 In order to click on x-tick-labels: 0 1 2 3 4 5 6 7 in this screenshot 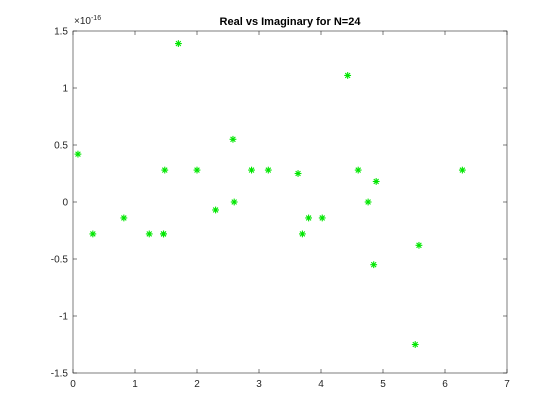, I will do `click(290, 384)`.